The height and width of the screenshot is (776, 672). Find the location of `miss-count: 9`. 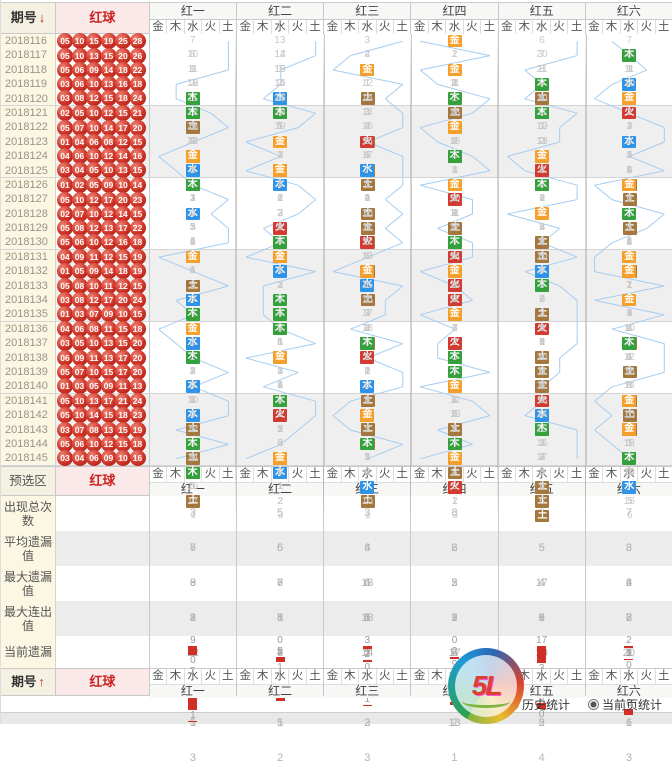

miss-count: 9 is located at coordinates (367, 199).